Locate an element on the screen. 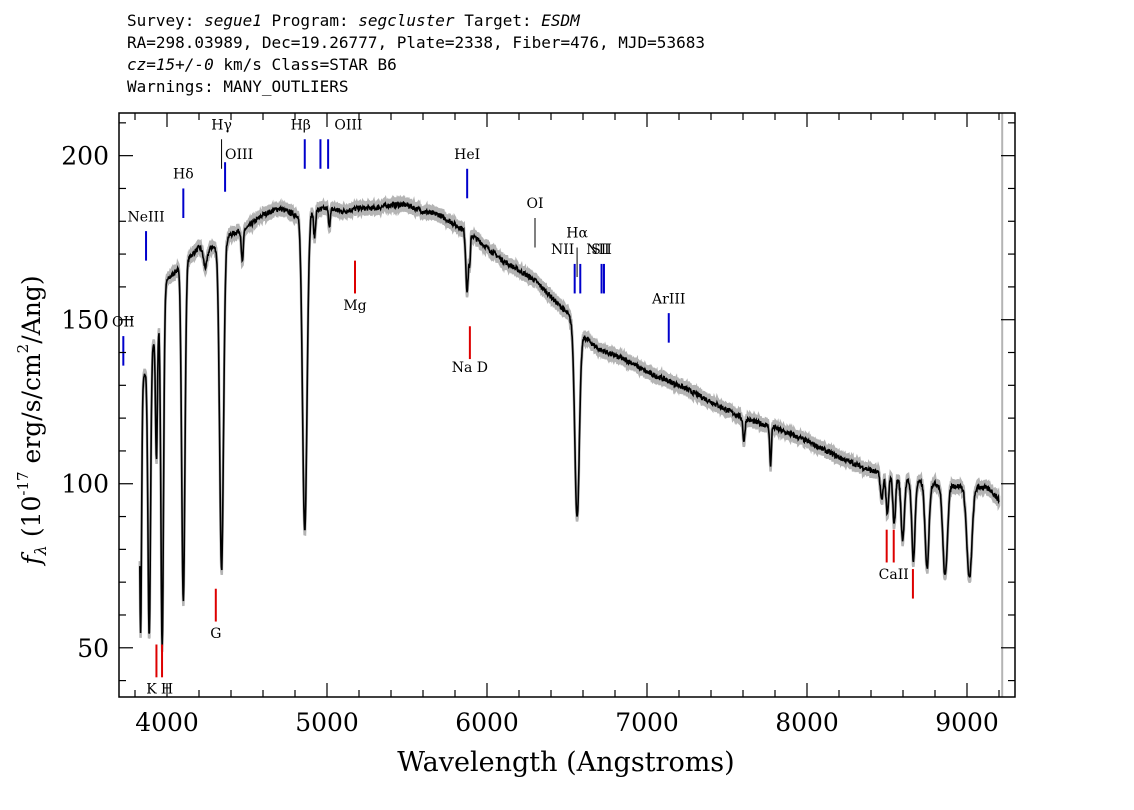 The height and width of the screenshot is (810, 1134). survey-label: Survey: is located at coordinates (161, 20).